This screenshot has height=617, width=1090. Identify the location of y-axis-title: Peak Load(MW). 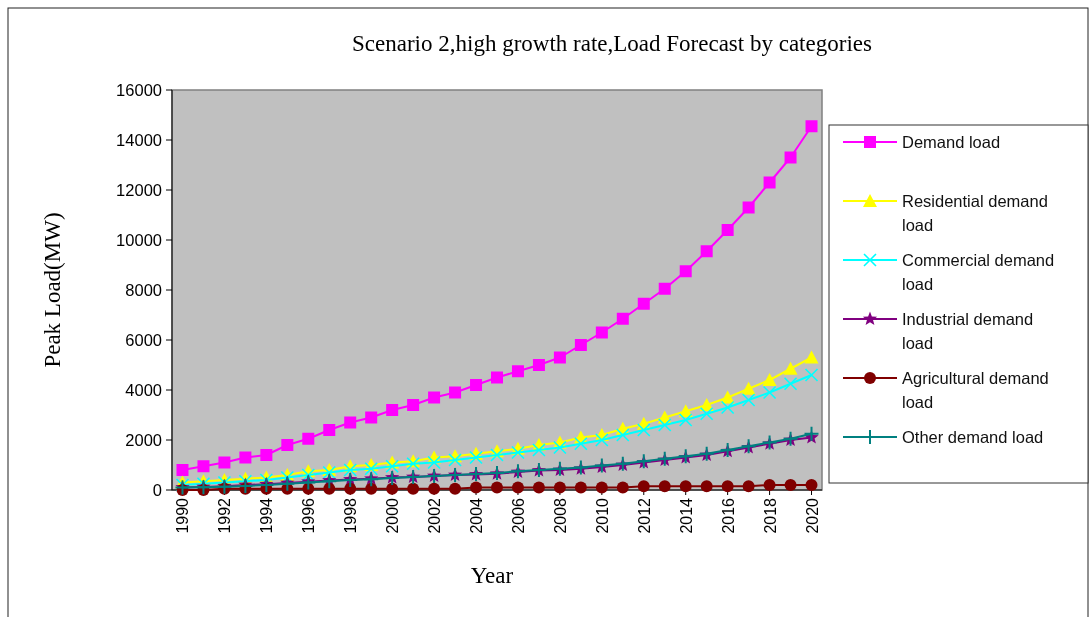
(52, 290).